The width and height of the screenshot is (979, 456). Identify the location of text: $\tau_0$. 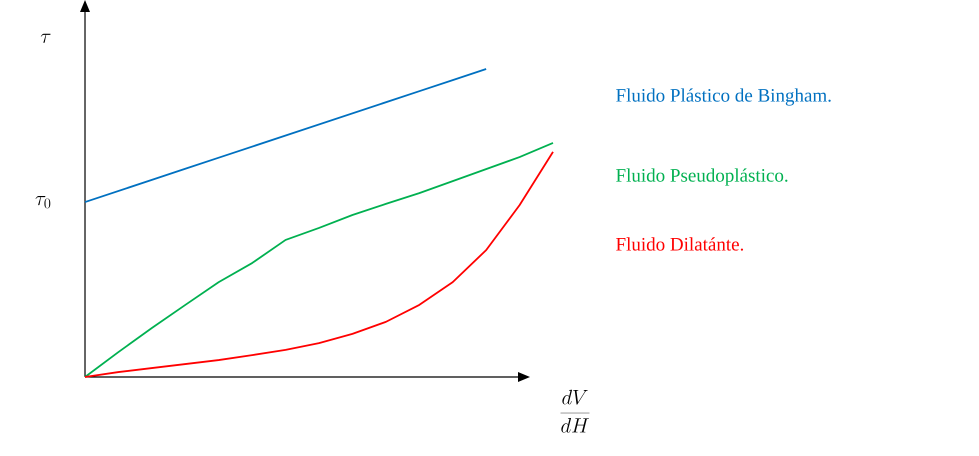
(43, 202).